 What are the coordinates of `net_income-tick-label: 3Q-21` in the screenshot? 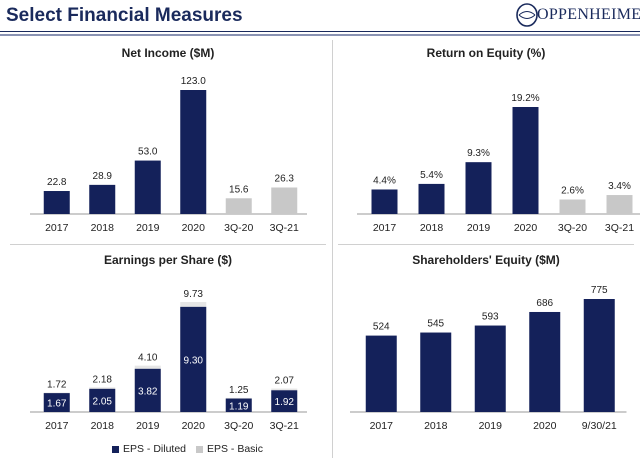 It's located at (284, 228).